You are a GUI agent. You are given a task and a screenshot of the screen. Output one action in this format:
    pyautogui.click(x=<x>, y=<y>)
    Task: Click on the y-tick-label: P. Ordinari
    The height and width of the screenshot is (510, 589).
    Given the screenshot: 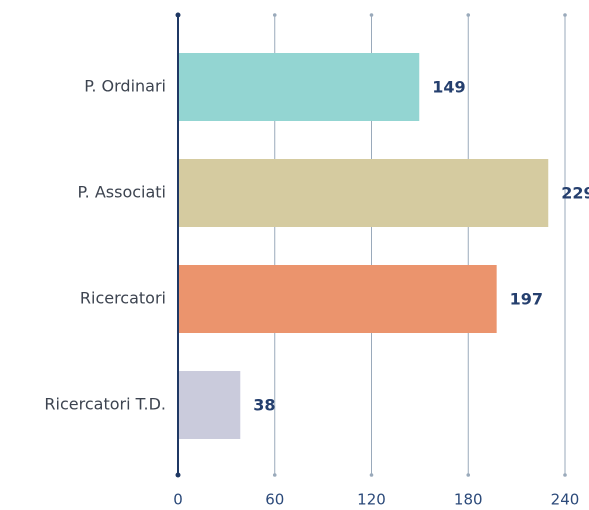 What is the action you would take?
    pyautogui.click(x=125, y=86)
    